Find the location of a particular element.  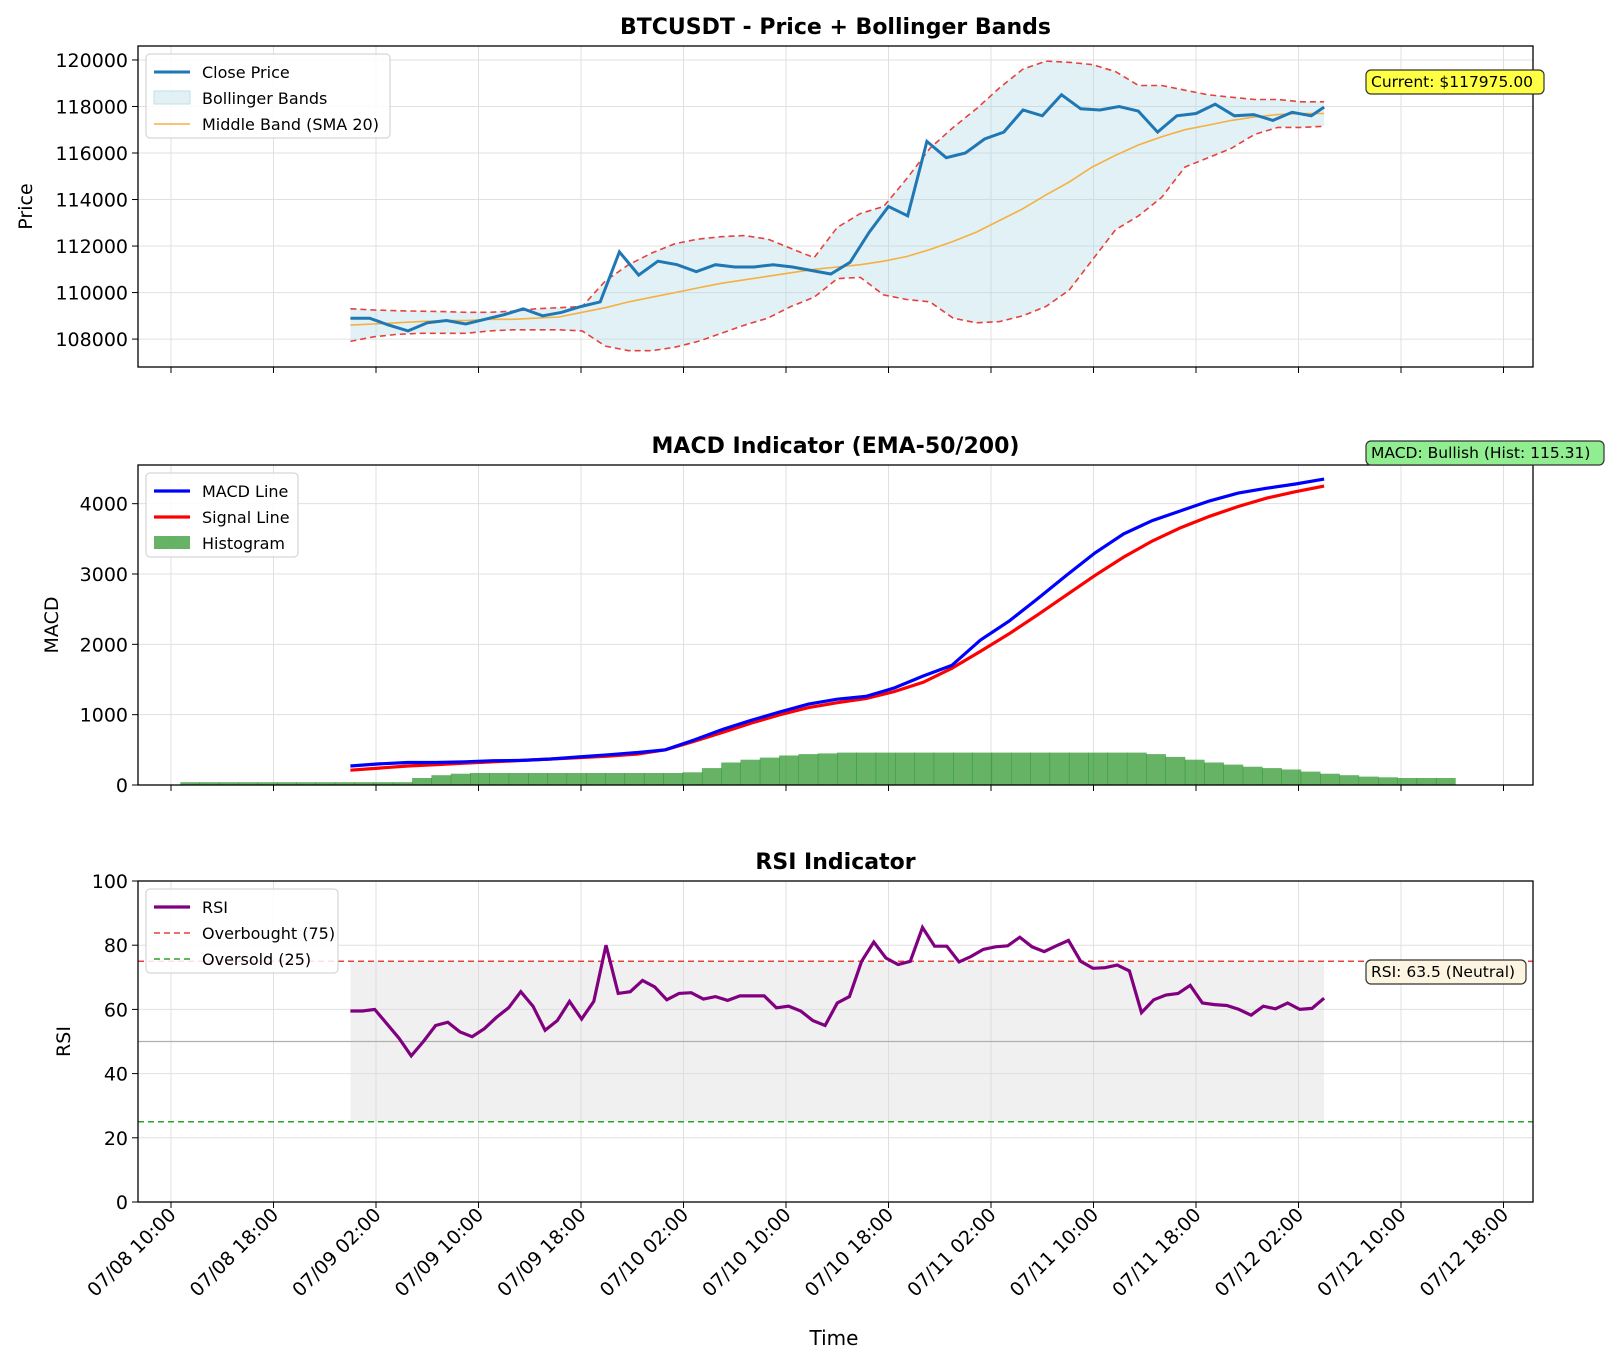

x-tick-label: 07/09 10:00 is located at coordinates (439, 1252).